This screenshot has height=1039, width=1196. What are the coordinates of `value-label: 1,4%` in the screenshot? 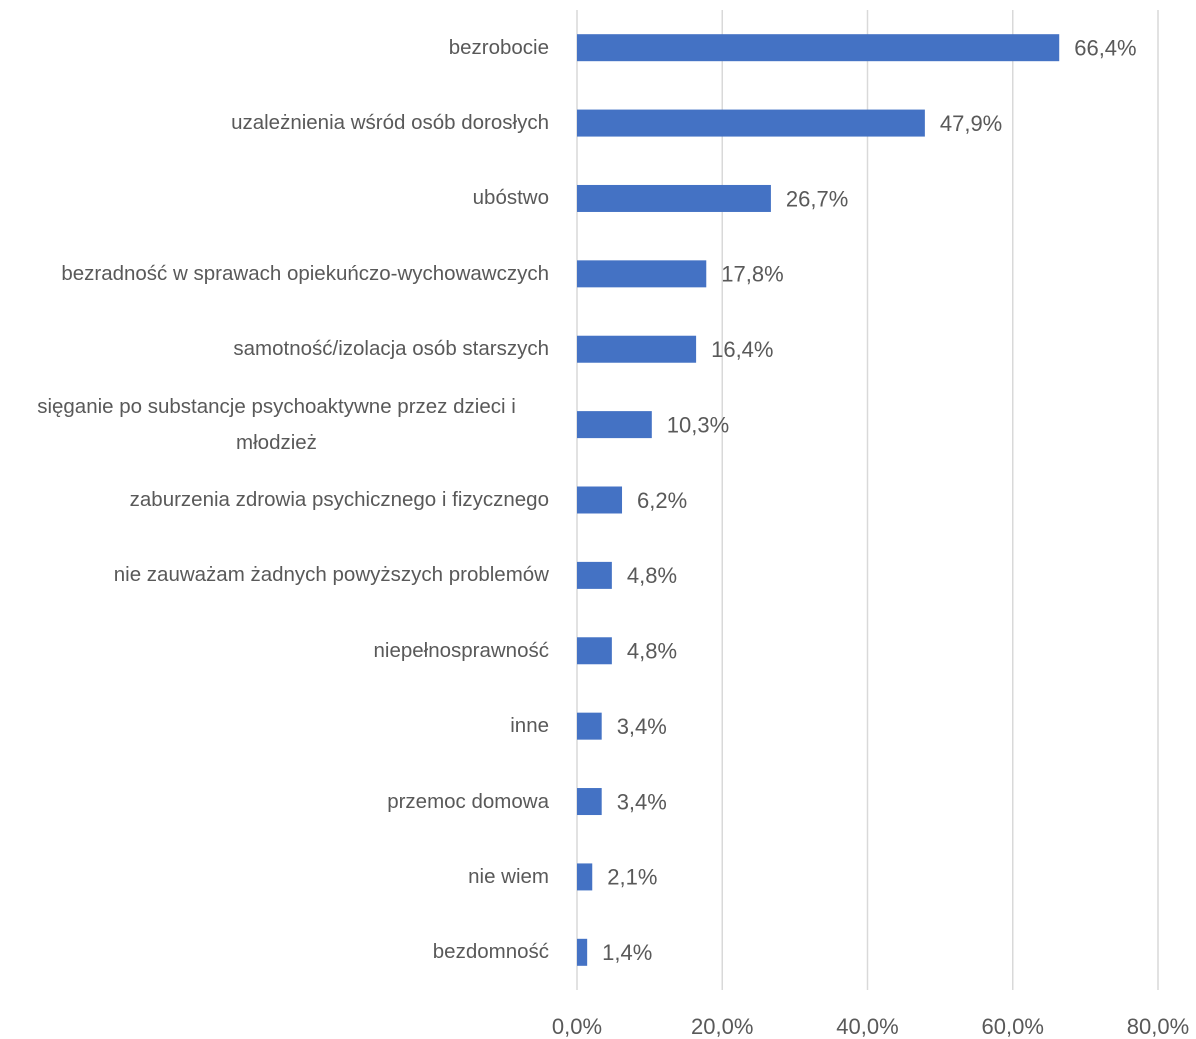 It's located at (627, 952).